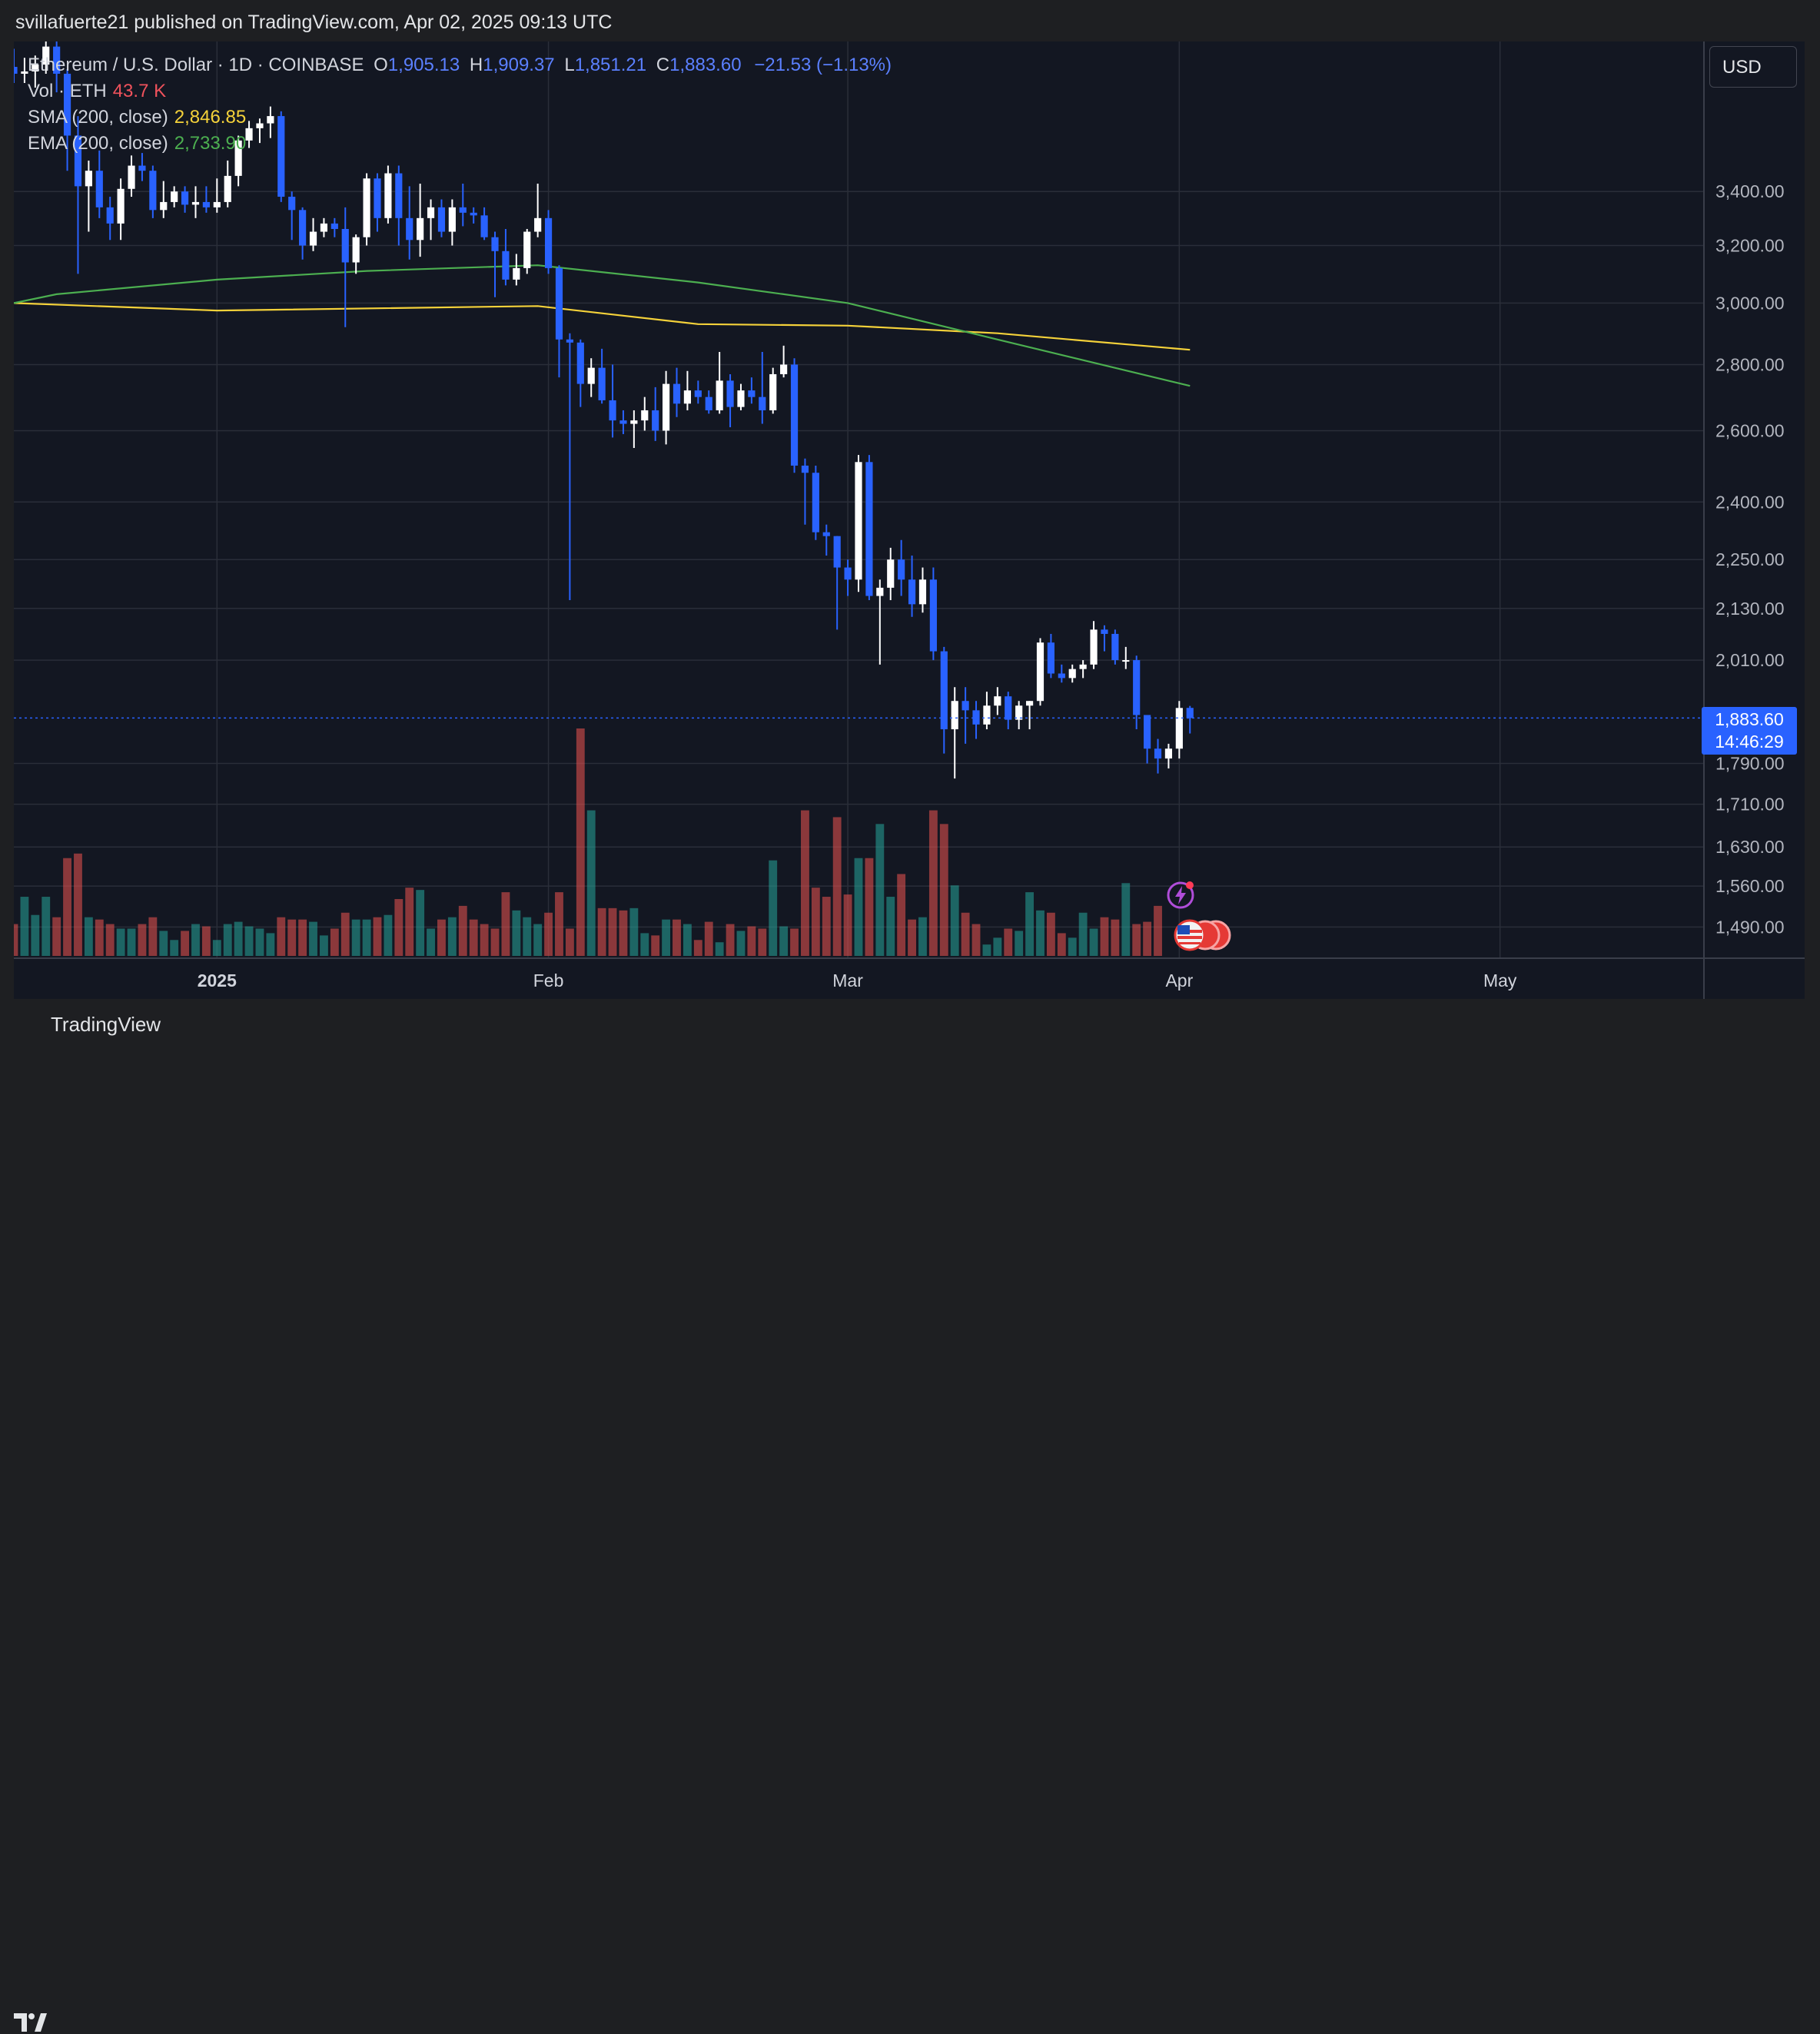  I want to click on low-label: L, so click(569, 65).